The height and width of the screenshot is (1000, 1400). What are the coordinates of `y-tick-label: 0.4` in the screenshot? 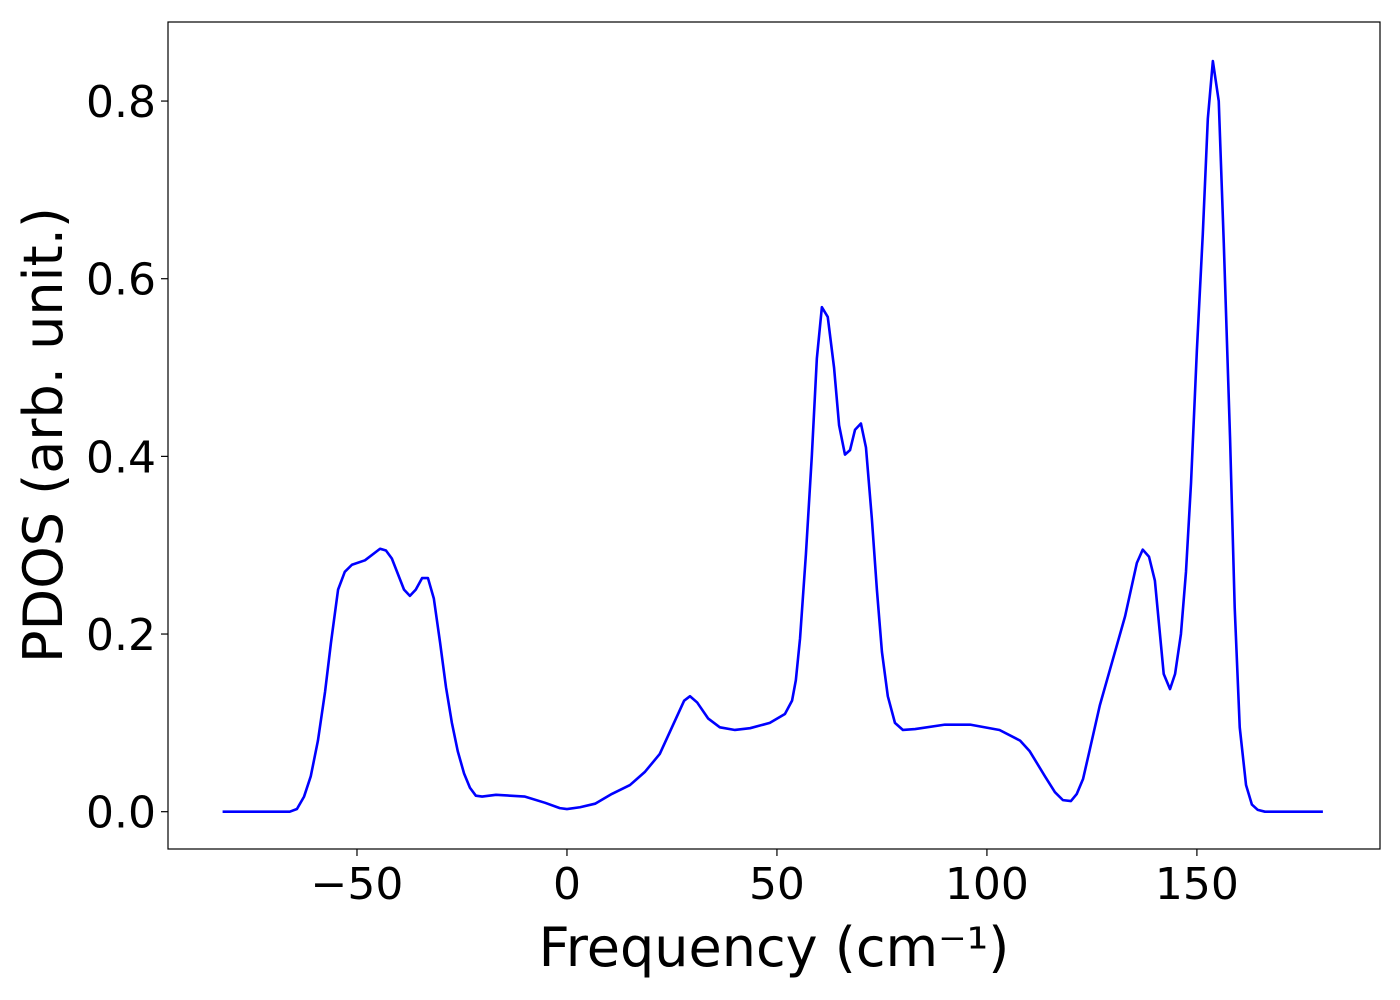 It's located at (121, 457).